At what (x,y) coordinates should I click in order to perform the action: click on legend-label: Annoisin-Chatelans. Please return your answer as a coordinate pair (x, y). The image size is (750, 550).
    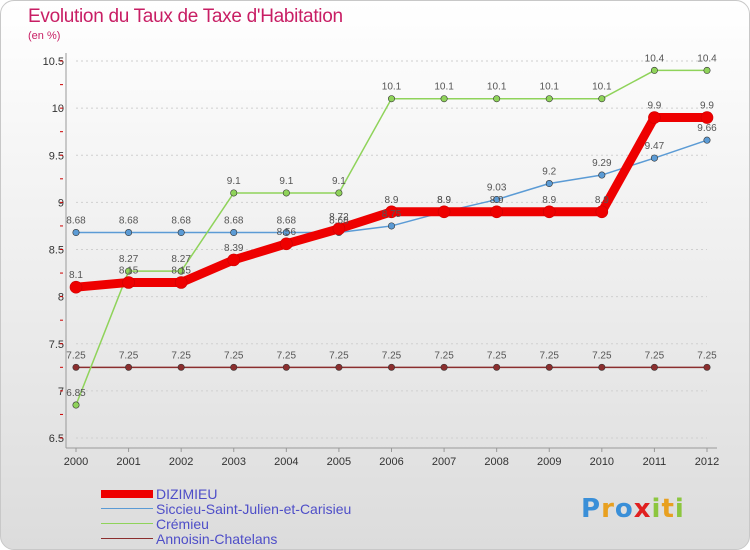
    Looking at the image, I should click on (217, 539).